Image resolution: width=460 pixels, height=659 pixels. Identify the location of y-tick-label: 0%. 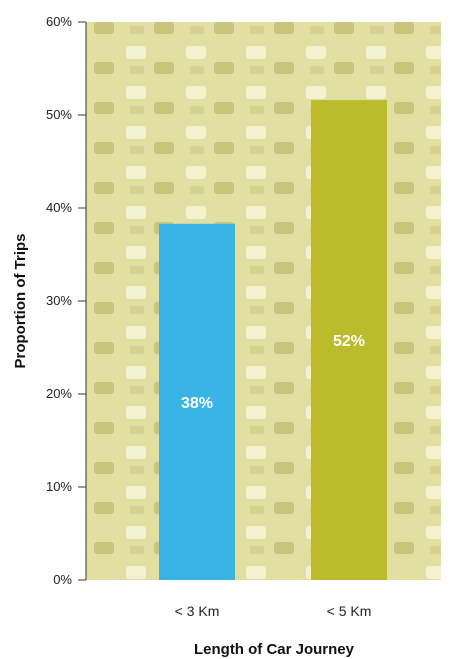
(62, 579).